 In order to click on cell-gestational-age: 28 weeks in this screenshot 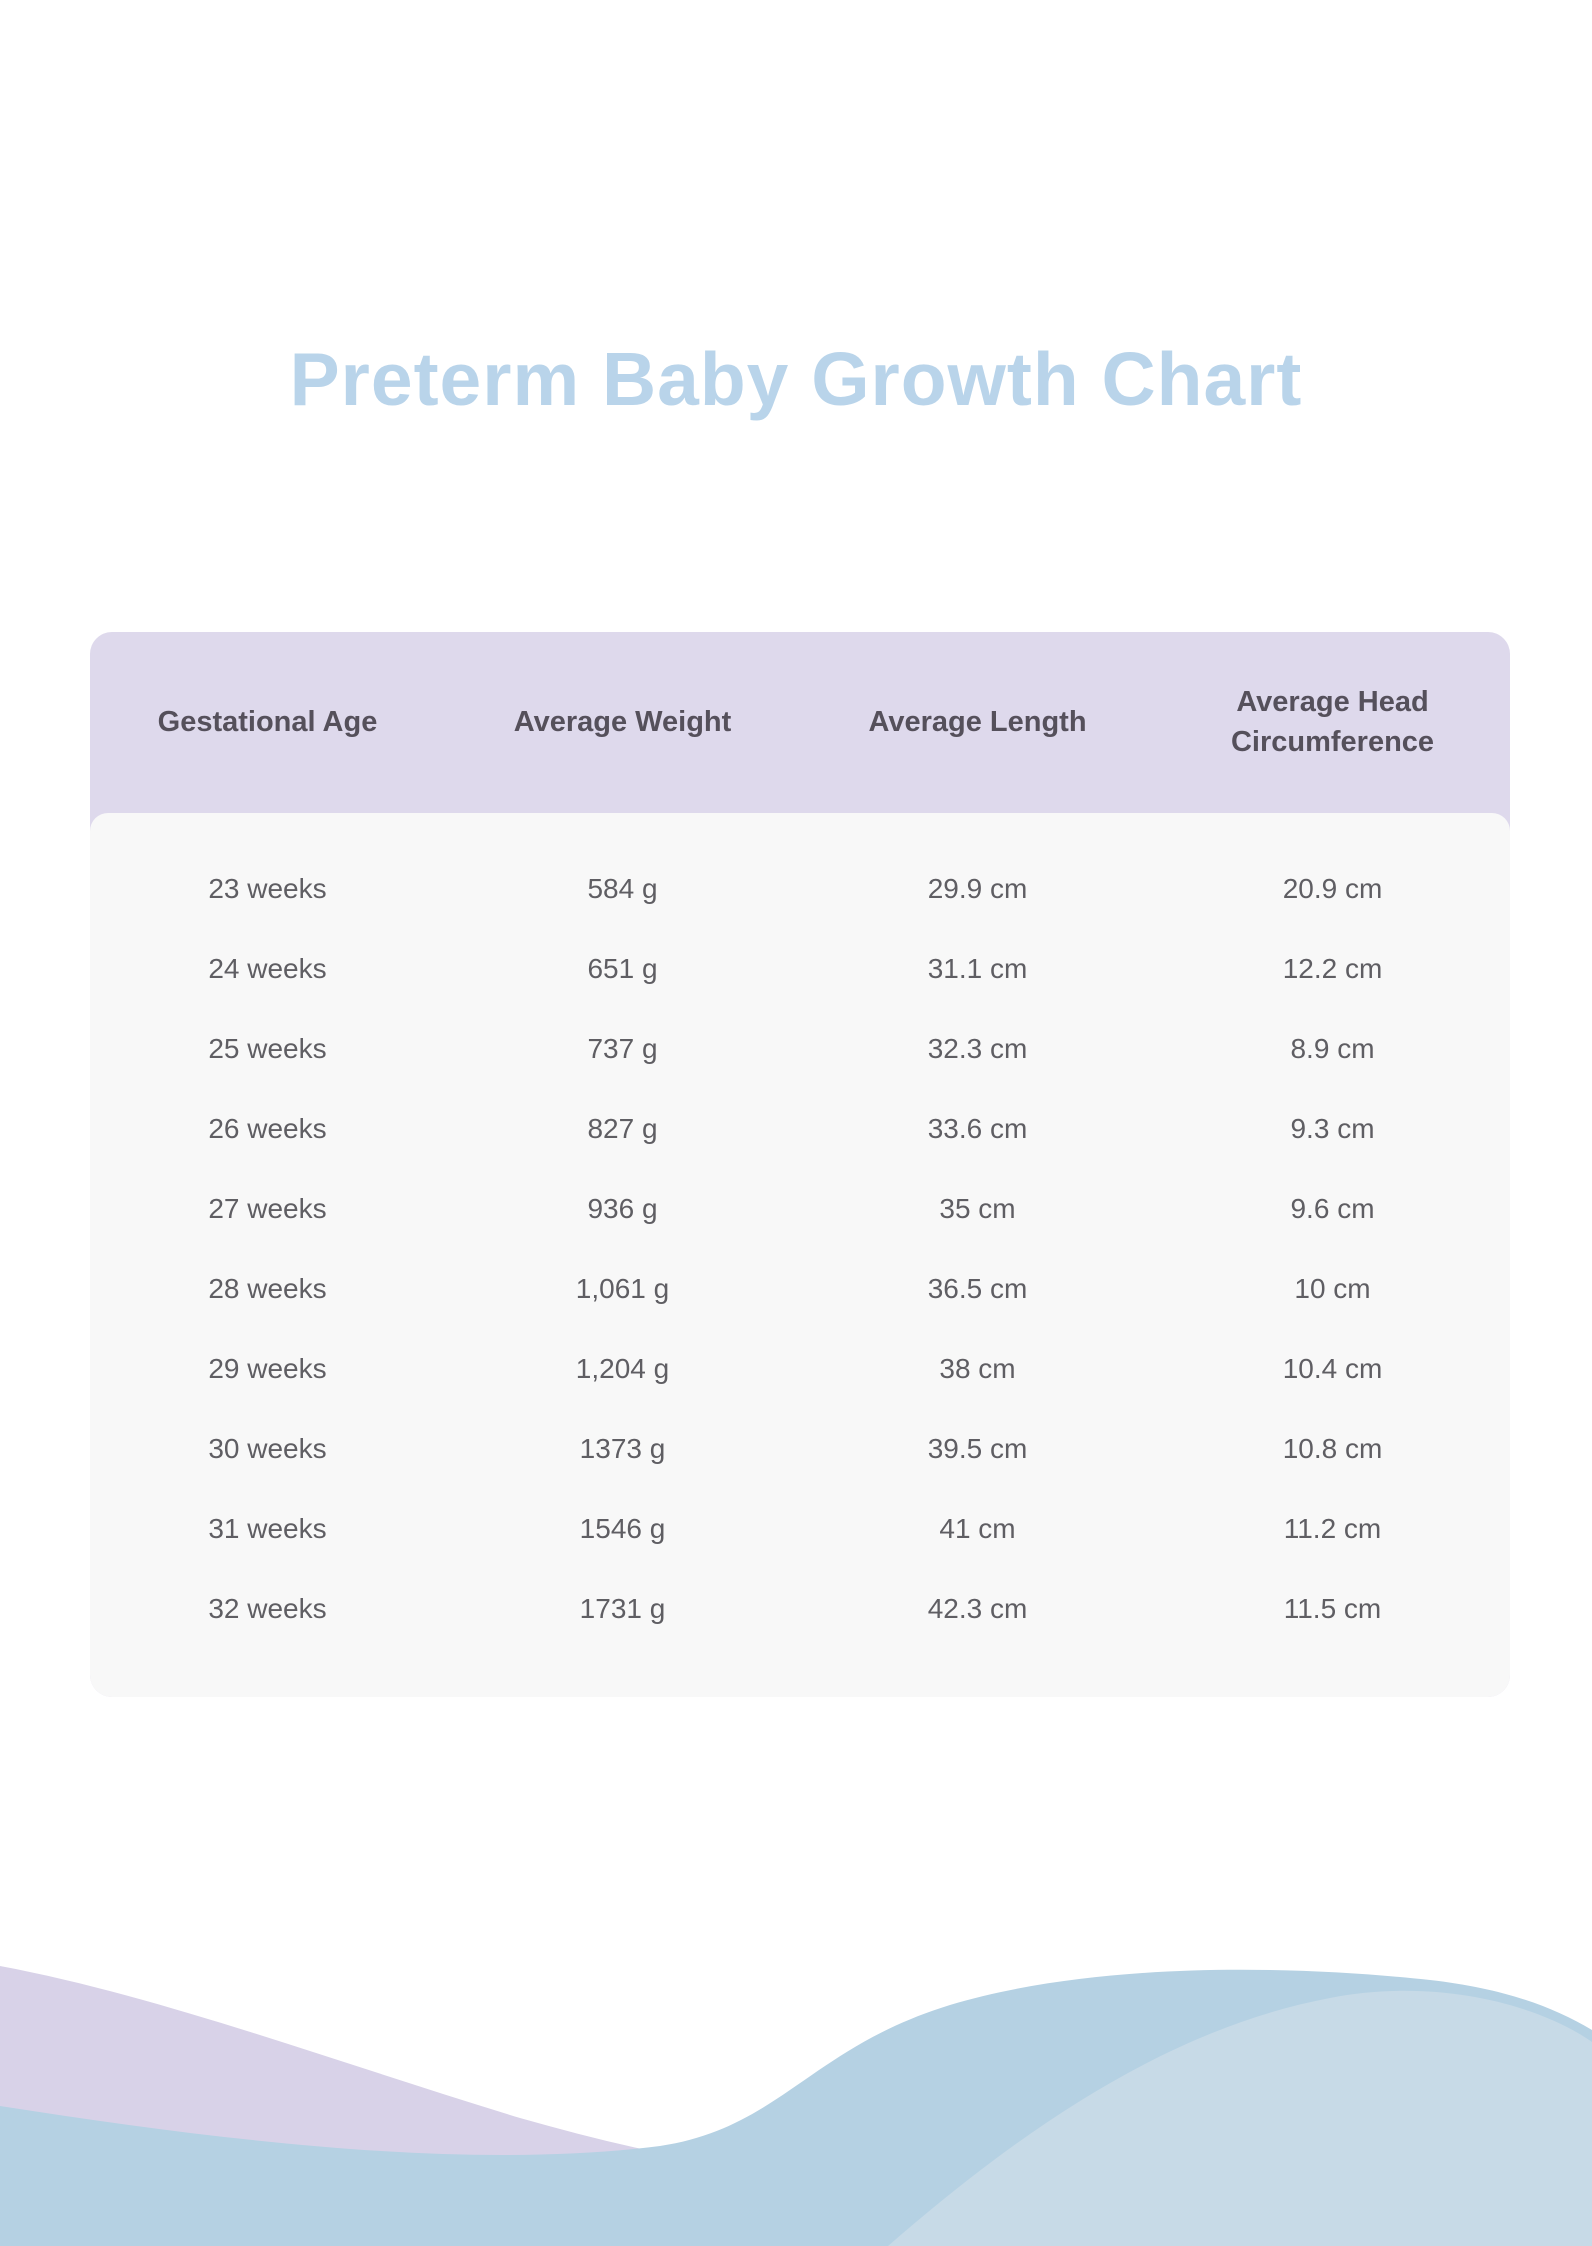, I will do `click(267, 1288)`.